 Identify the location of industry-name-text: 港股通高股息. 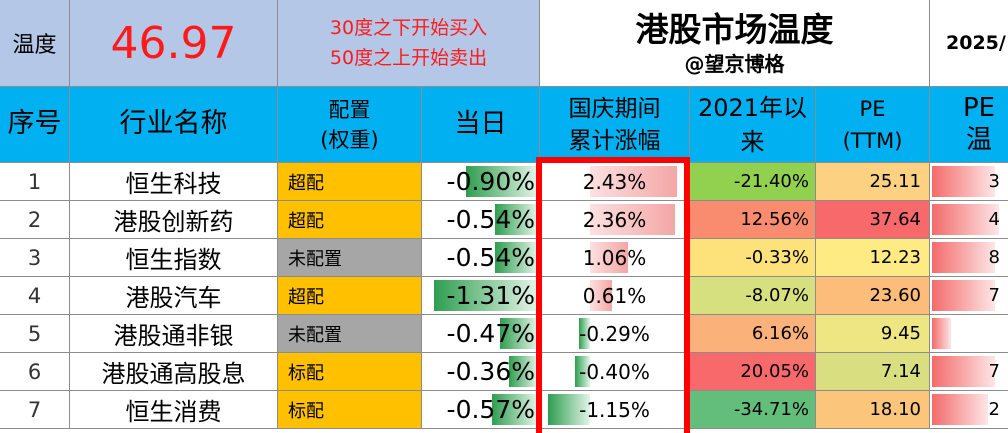
(173, 374).